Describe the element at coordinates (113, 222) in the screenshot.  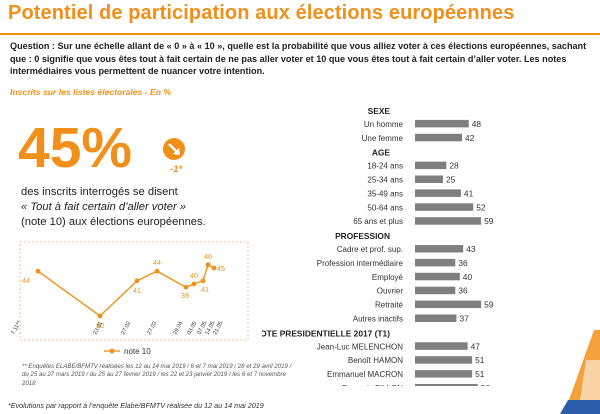
I see `description-line-3: (note 10) aux élections européennes.` at that location.